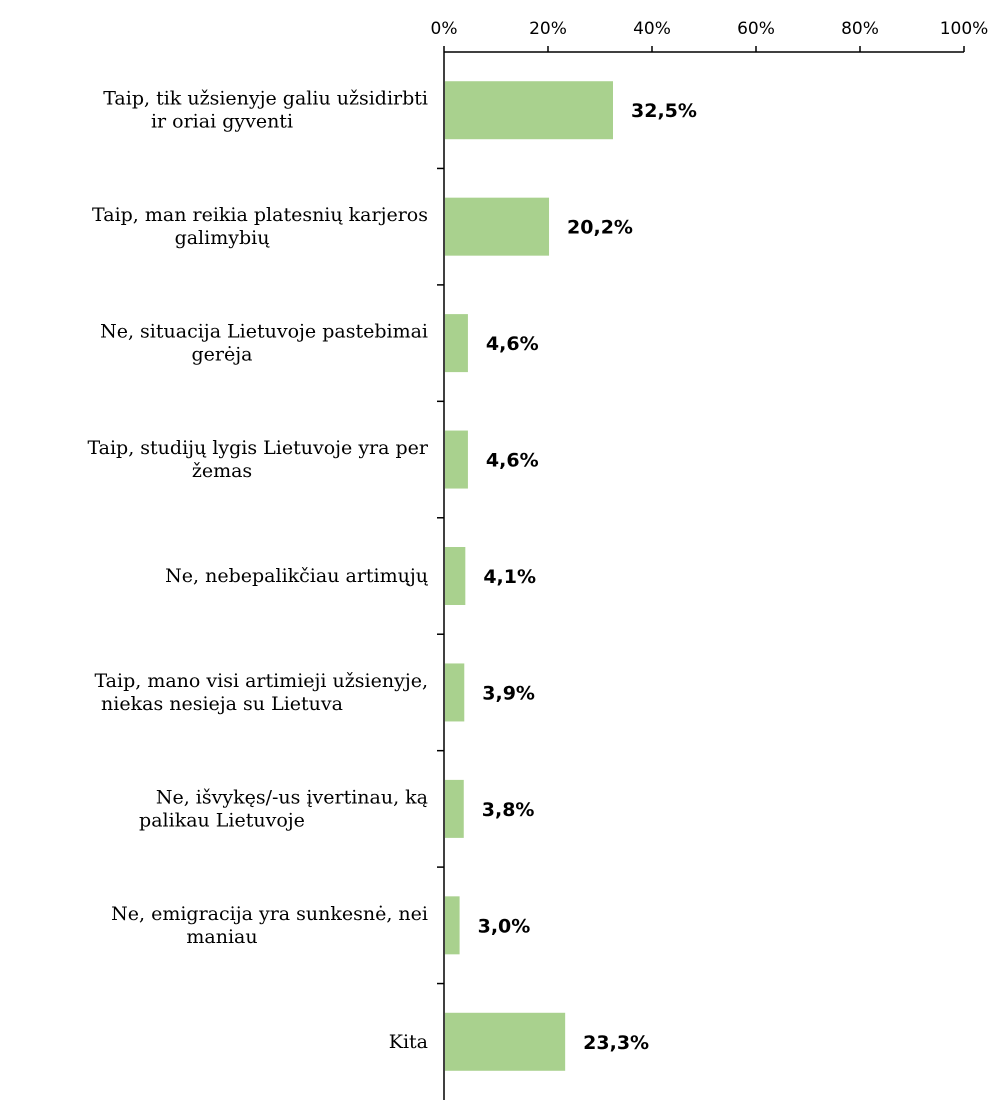 This screenshot has width=997, height=1104. What do you see at coordinates (504, 926) in the screenshot?
I see `data-label: 3,0%` at bounding box center [504, 926].